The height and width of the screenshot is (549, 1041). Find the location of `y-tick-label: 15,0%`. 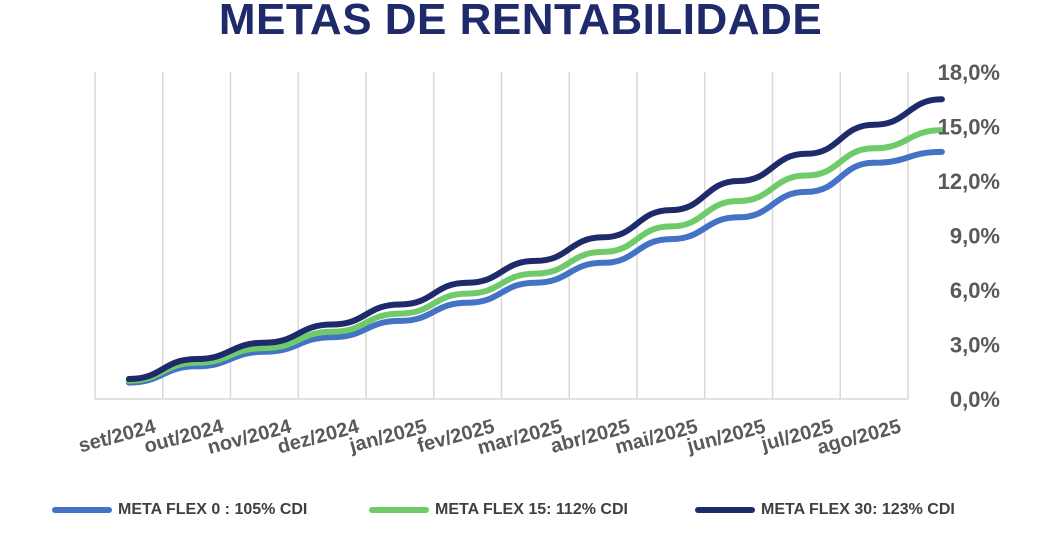

y-tick-label: 15,0% is located at coordinates (969, 127).